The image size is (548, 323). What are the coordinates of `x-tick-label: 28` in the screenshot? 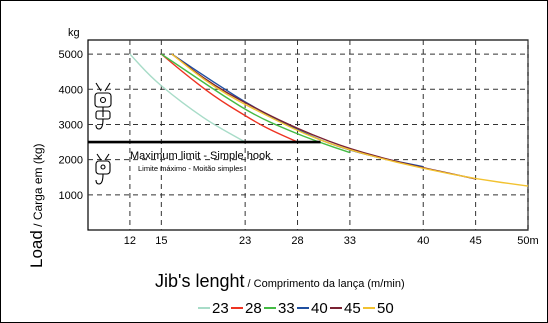 It's located at (297, 241).